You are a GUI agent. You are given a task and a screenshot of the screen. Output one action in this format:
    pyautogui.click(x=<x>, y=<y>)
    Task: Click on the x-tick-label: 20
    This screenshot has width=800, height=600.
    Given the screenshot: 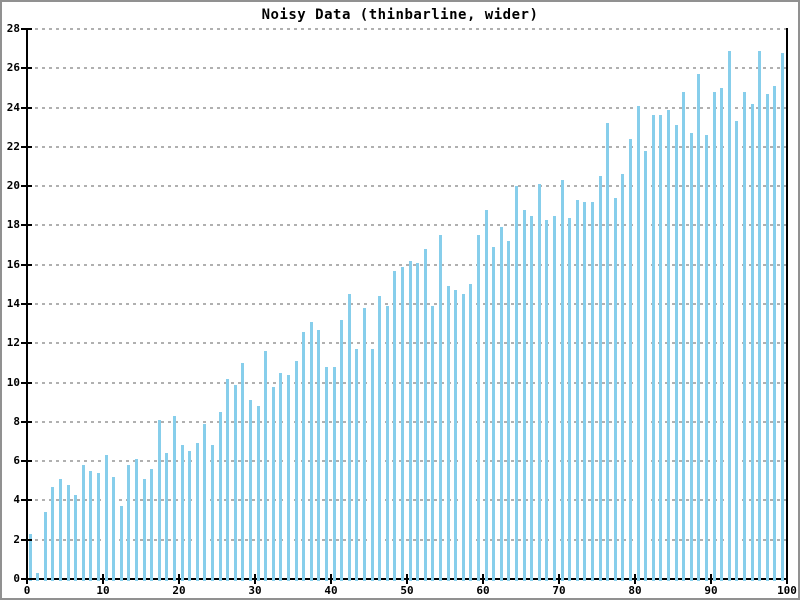 What is the action you would take?
    pyautogui.click(x=179, y=590)
    